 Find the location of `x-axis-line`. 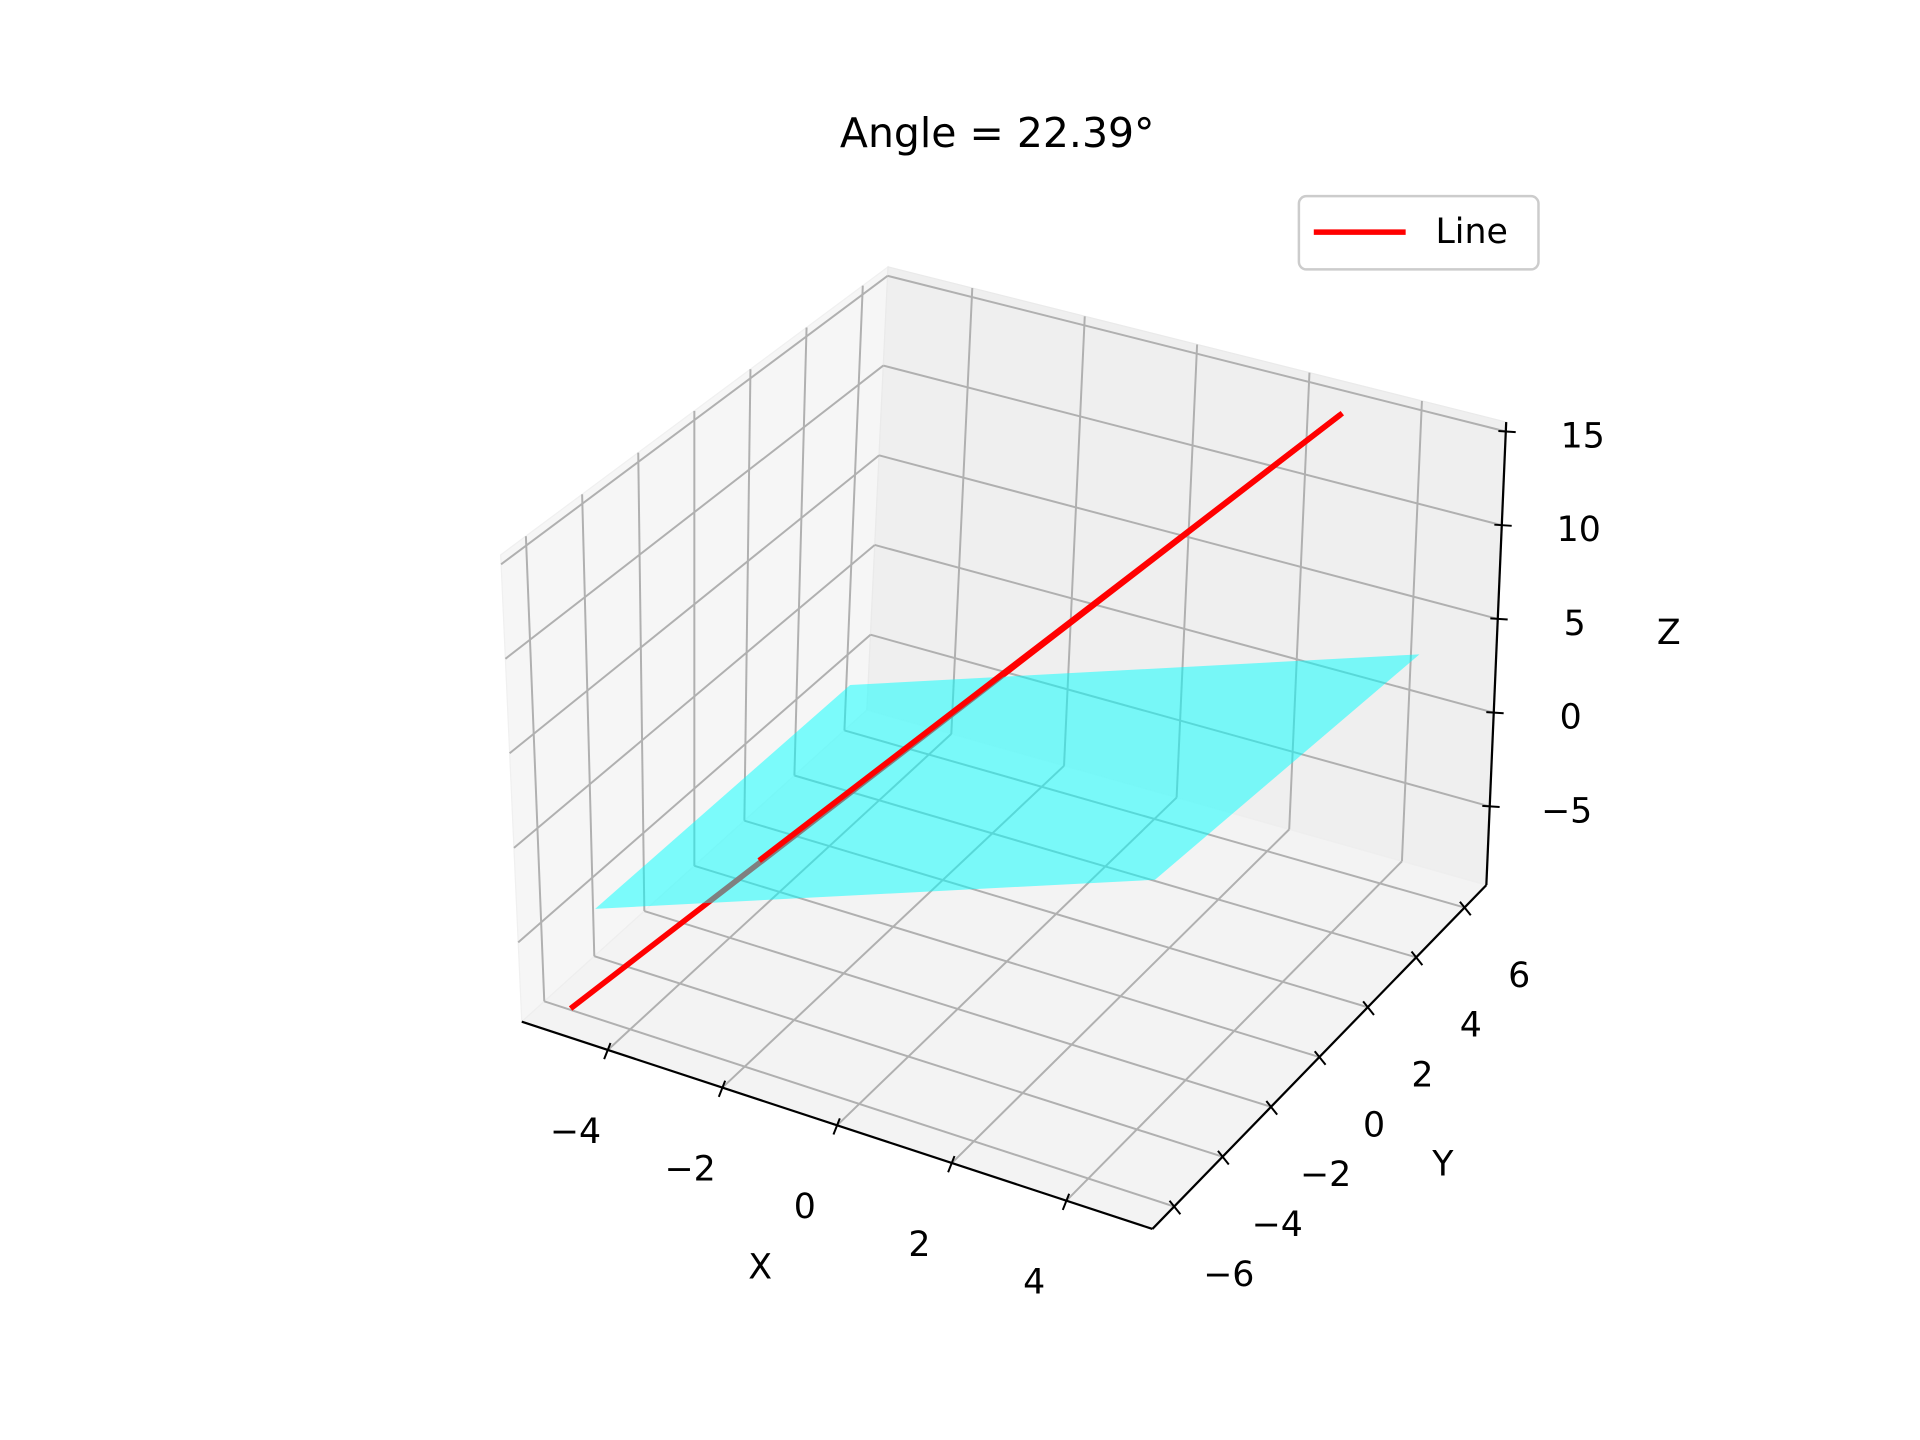

x-axis-line is located at coordinates (837, 1125).